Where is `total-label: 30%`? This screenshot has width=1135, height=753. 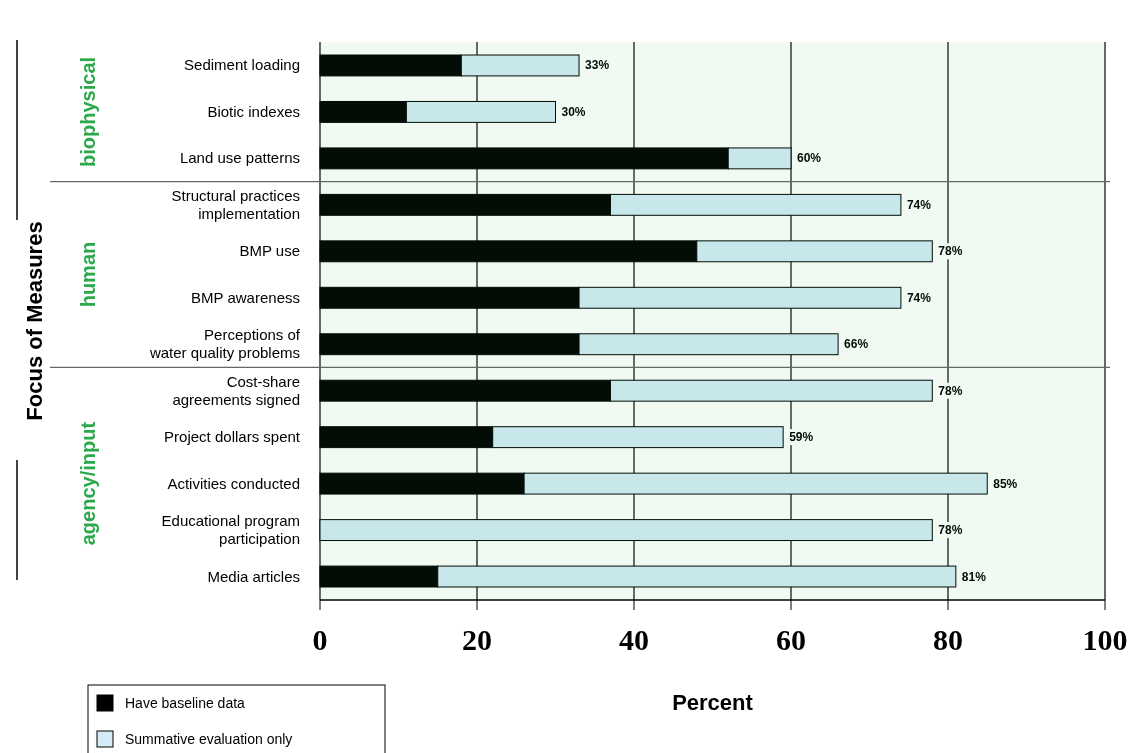 total-label: 30% is located at coordinates (573, 111).